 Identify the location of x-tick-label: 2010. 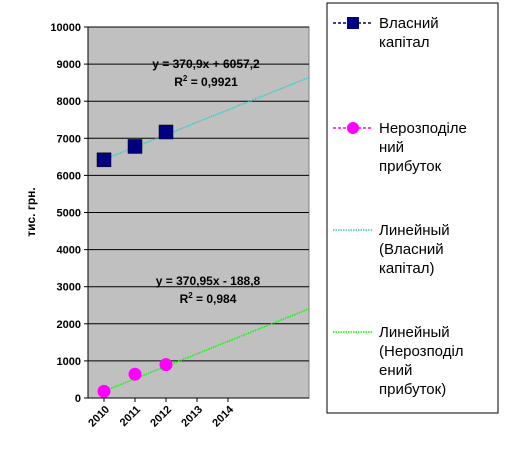
(99, 417).